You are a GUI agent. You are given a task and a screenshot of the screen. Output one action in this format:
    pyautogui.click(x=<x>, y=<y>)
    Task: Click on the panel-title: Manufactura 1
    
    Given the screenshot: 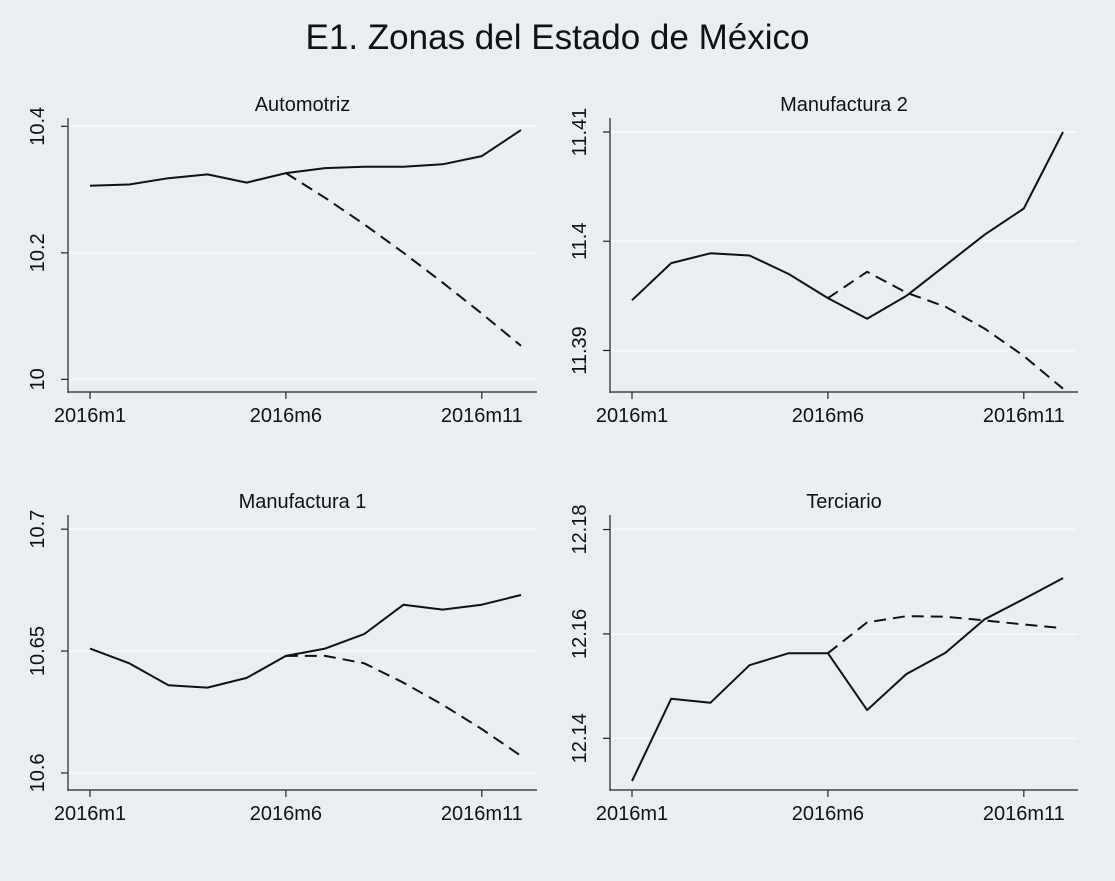 What is the action you would take?
    pyautogui.click(x=303, y=502)
    